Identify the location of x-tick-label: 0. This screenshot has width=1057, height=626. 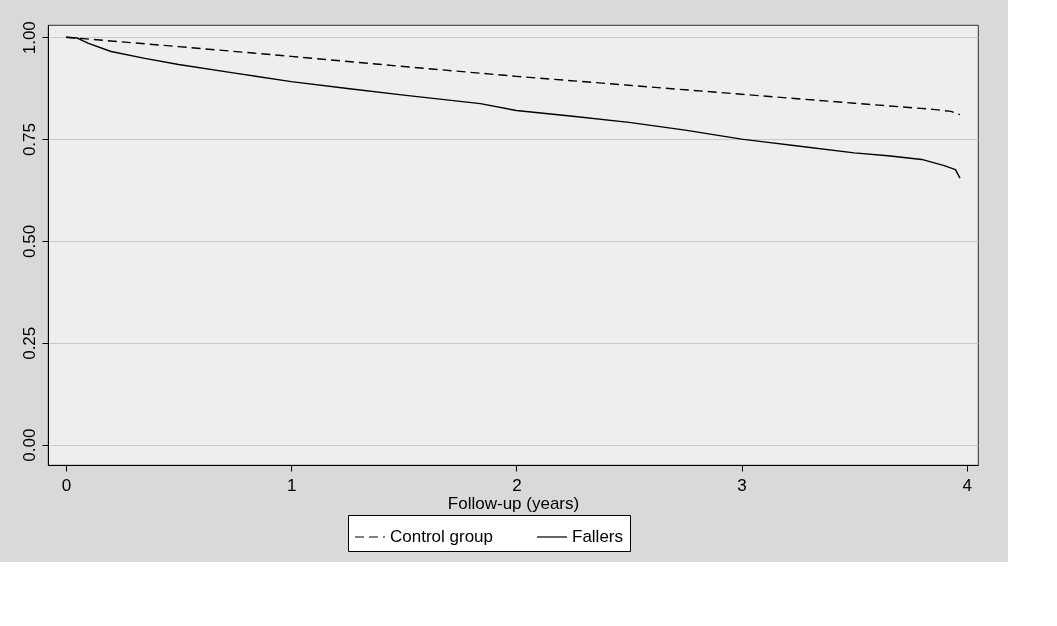
(66, 485).